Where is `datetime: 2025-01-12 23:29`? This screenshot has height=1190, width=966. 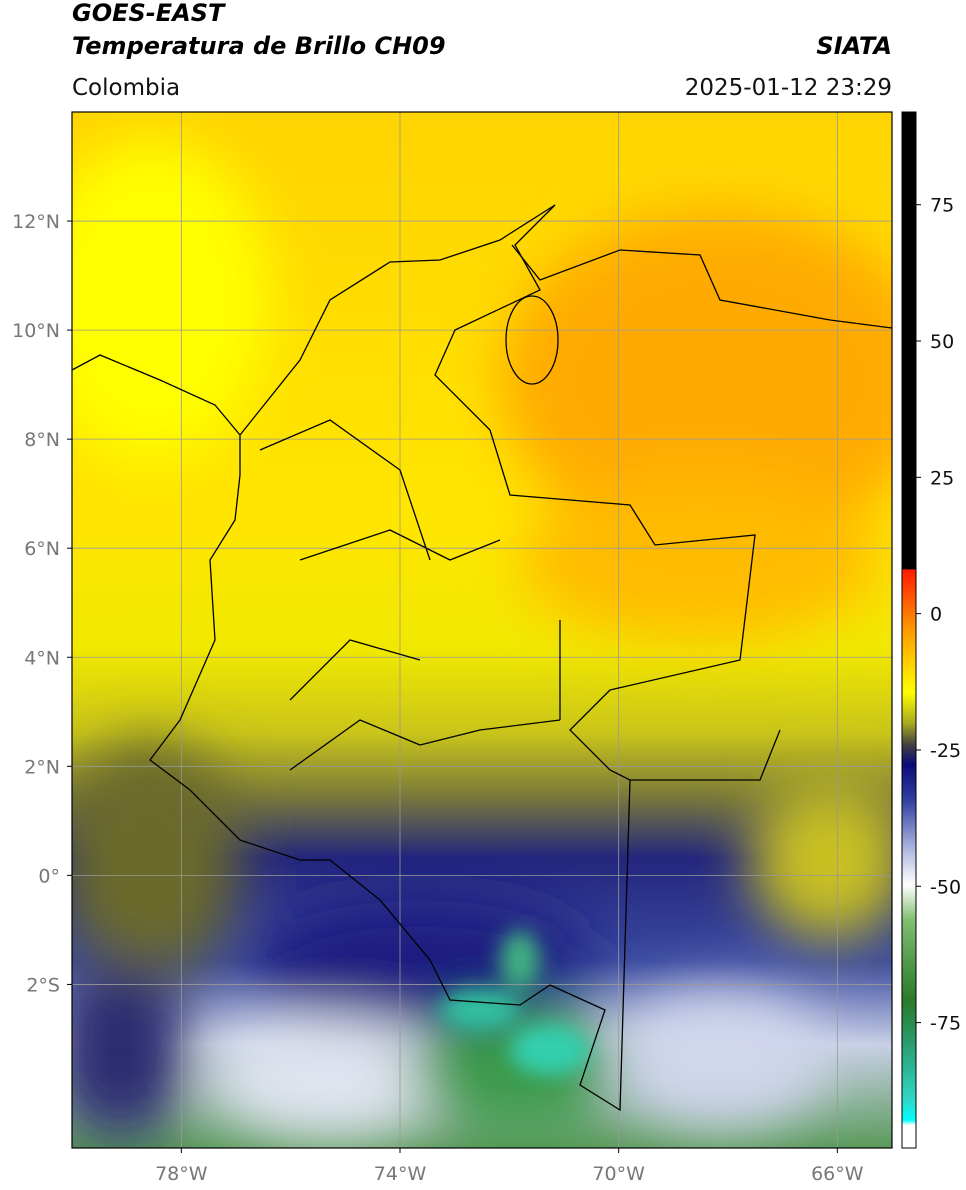 datetime: 2025-01-12 23:29 is located at coordinates (788, 88).